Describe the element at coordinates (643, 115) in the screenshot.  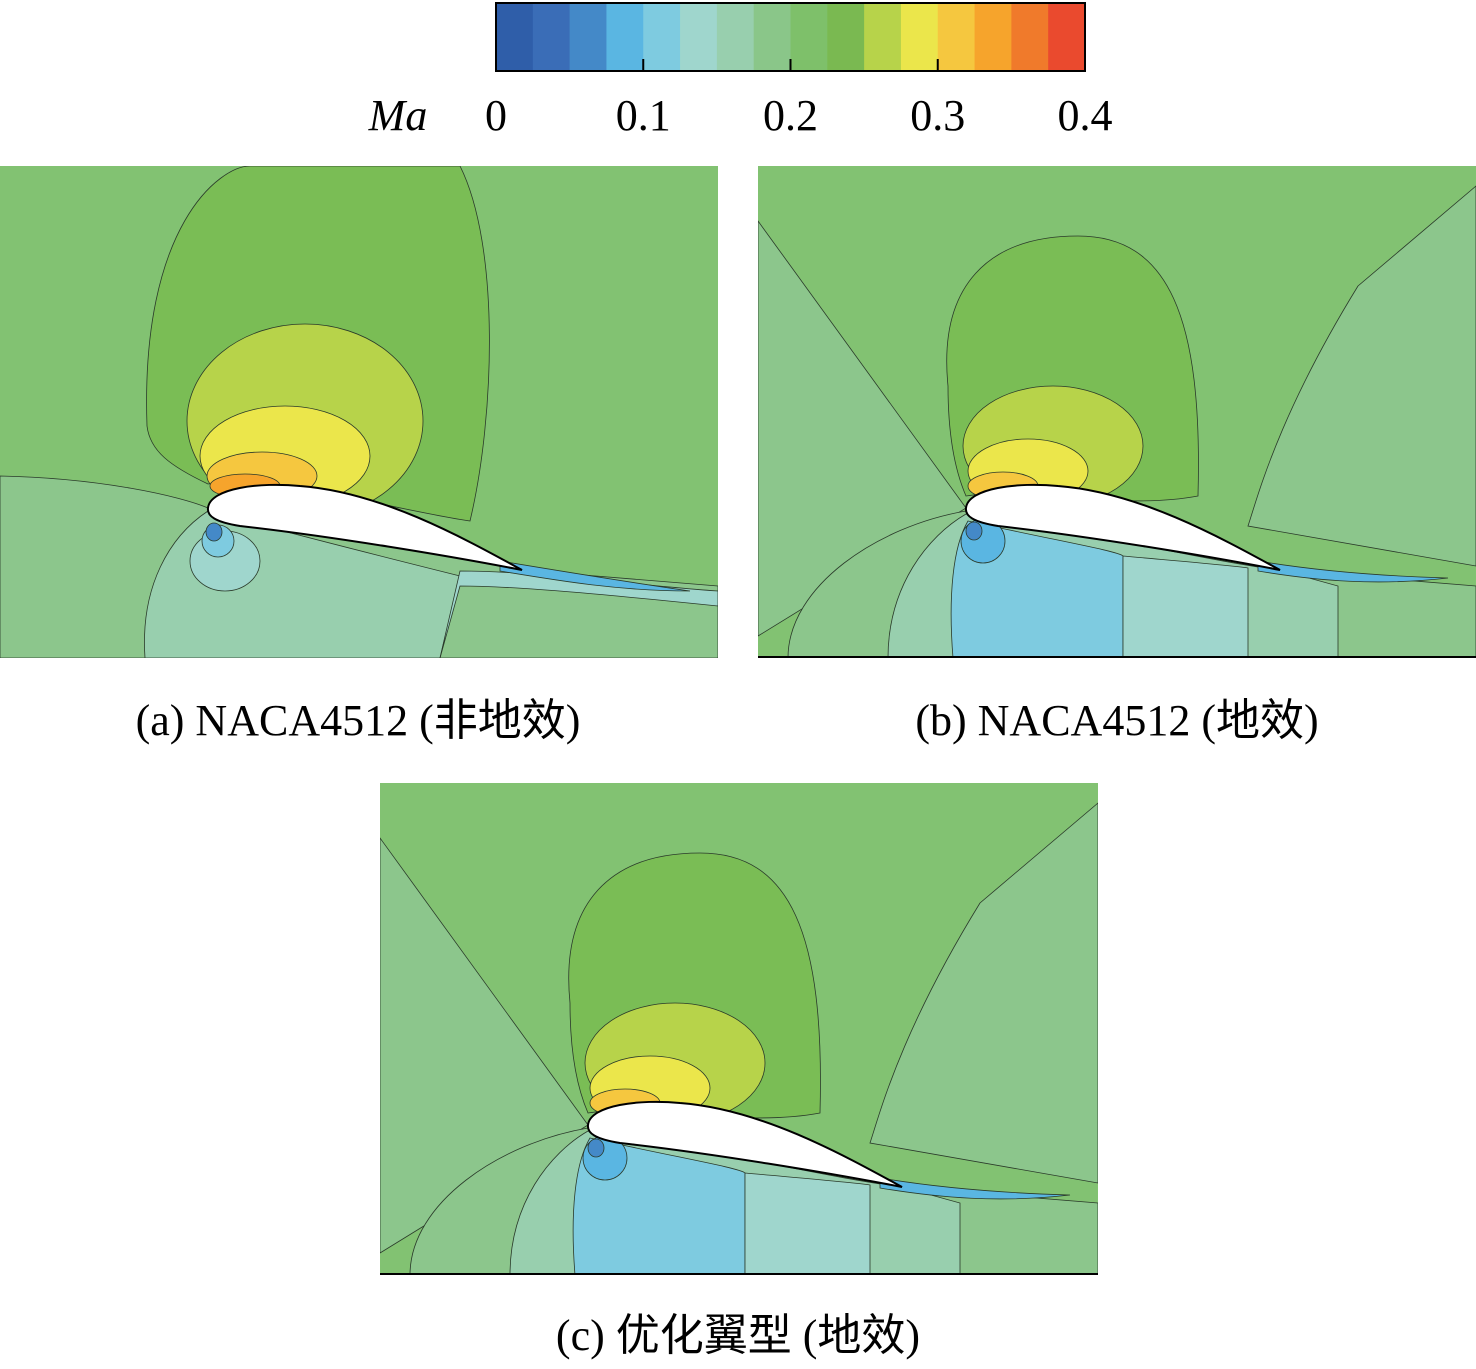
I see `tick-label: 0.1` at that location.